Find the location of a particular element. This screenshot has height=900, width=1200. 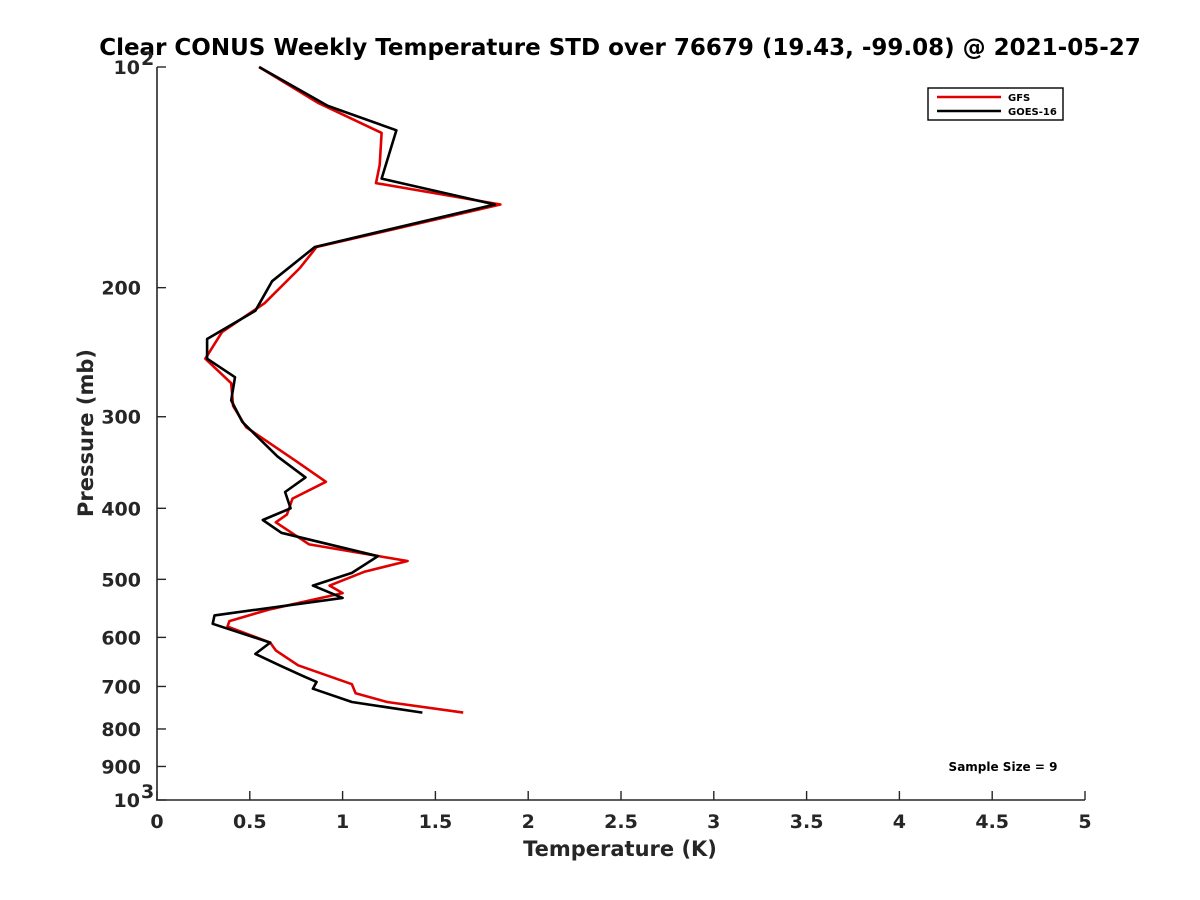

legend-label: GFS is located at coordinates (1019, 98).